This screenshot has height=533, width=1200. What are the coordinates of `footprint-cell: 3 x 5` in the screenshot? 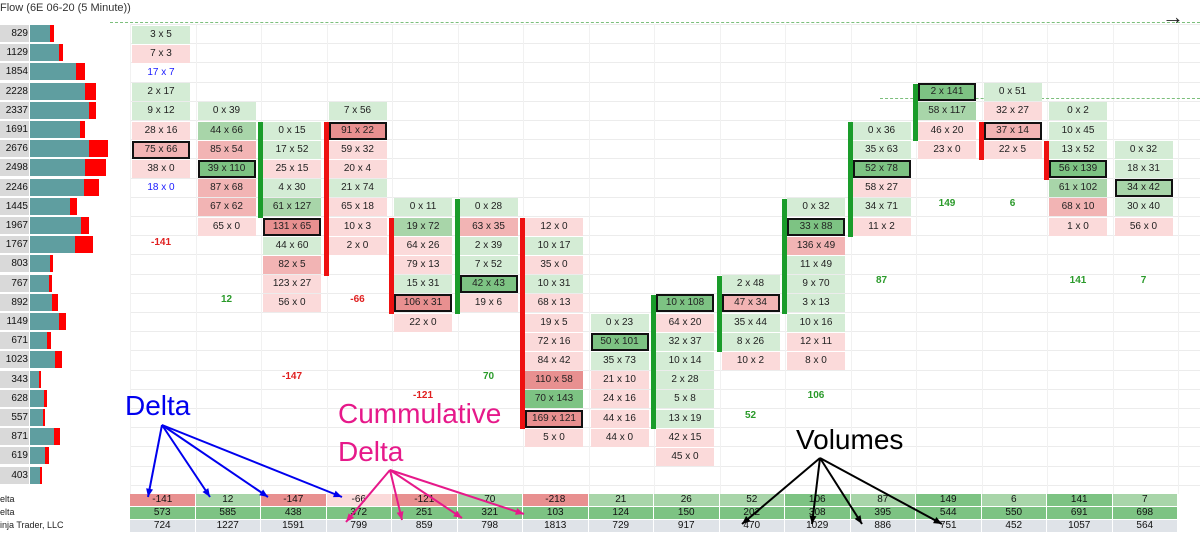 It's located at (161, 34).